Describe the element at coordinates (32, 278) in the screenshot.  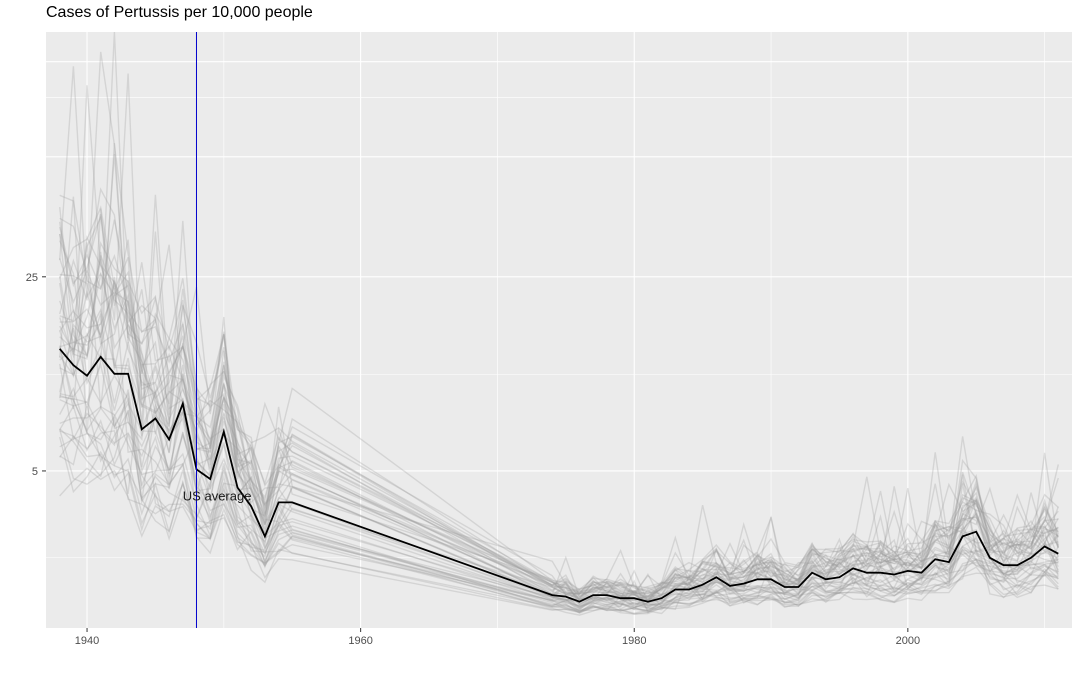
I see `y-tick-label: 25` at that location.